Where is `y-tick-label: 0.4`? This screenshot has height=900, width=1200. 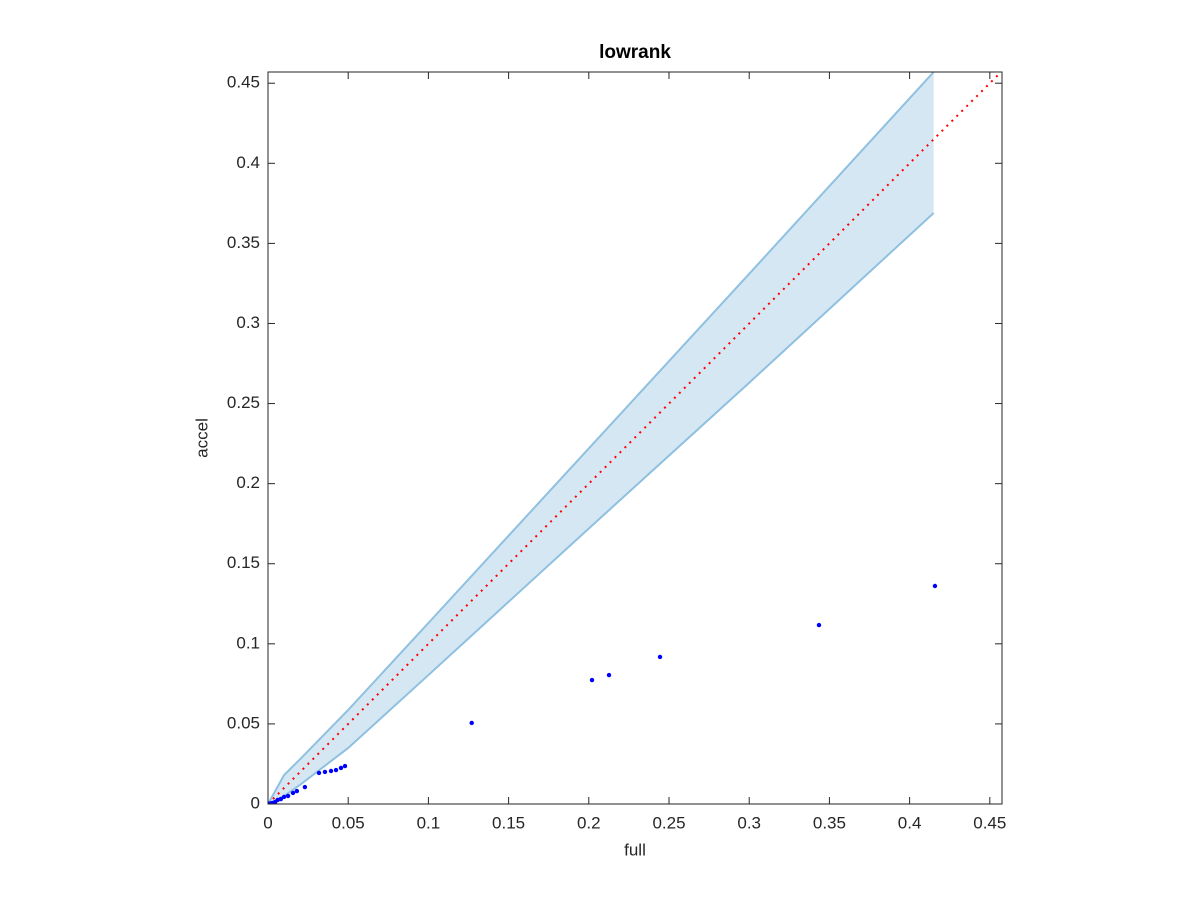 y-tick-label: 0.4 is located at coordinates (248, 162).